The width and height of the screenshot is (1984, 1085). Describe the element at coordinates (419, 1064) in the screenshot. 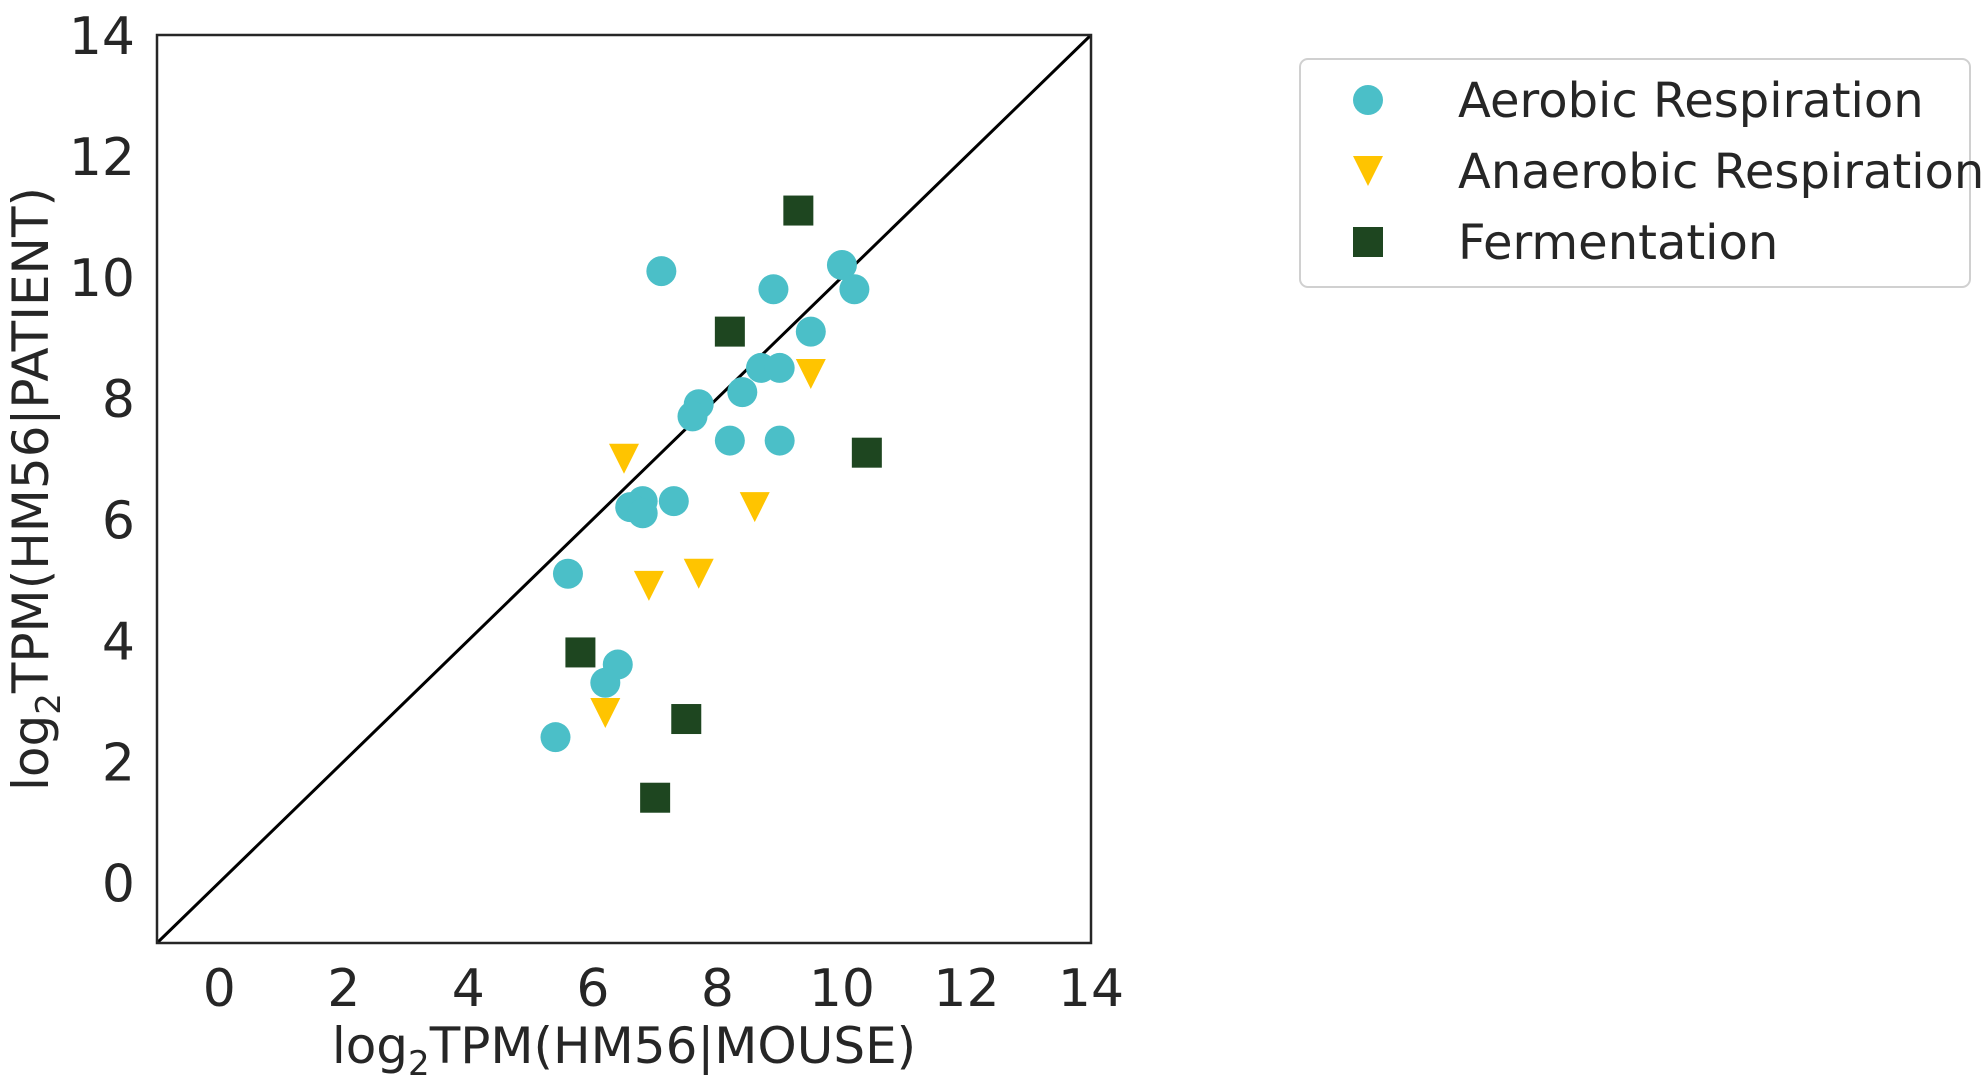

I see `x-axis-label-subscript: 2` at that location.